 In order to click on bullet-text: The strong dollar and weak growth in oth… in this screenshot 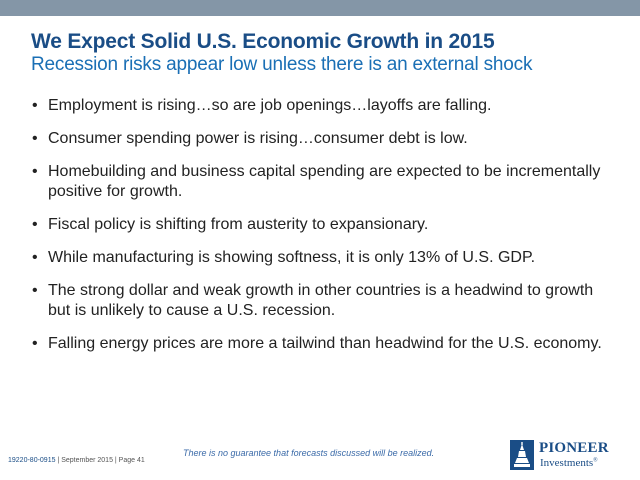, I will do `click(321, 300)`.